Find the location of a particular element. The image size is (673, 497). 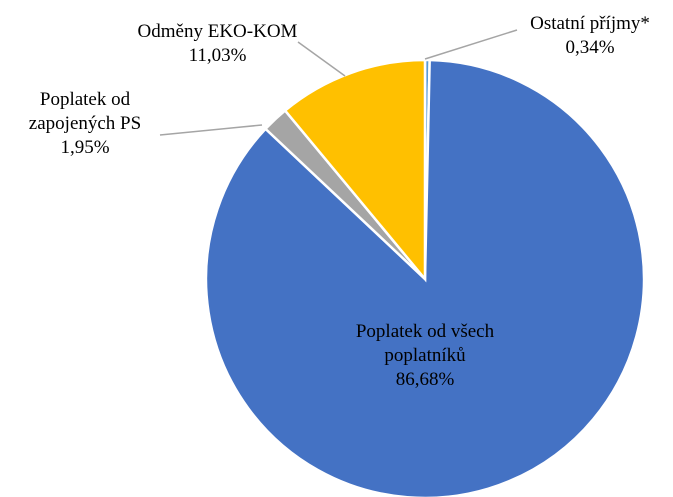

pie-slice is located at coordinates (355, 170).